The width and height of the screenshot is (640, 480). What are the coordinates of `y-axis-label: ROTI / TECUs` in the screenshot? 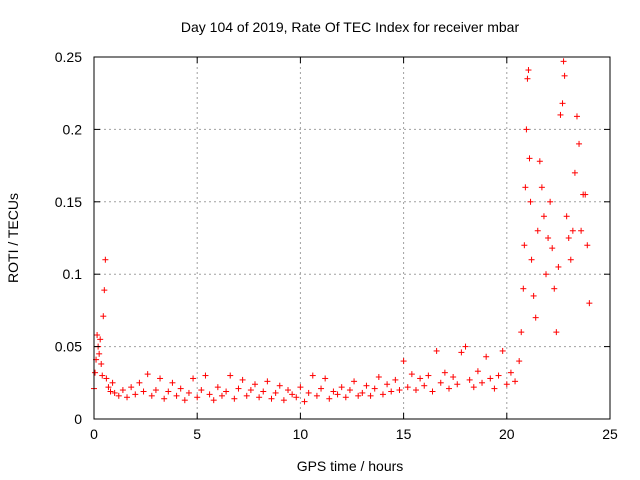 It's located at (13, 238).